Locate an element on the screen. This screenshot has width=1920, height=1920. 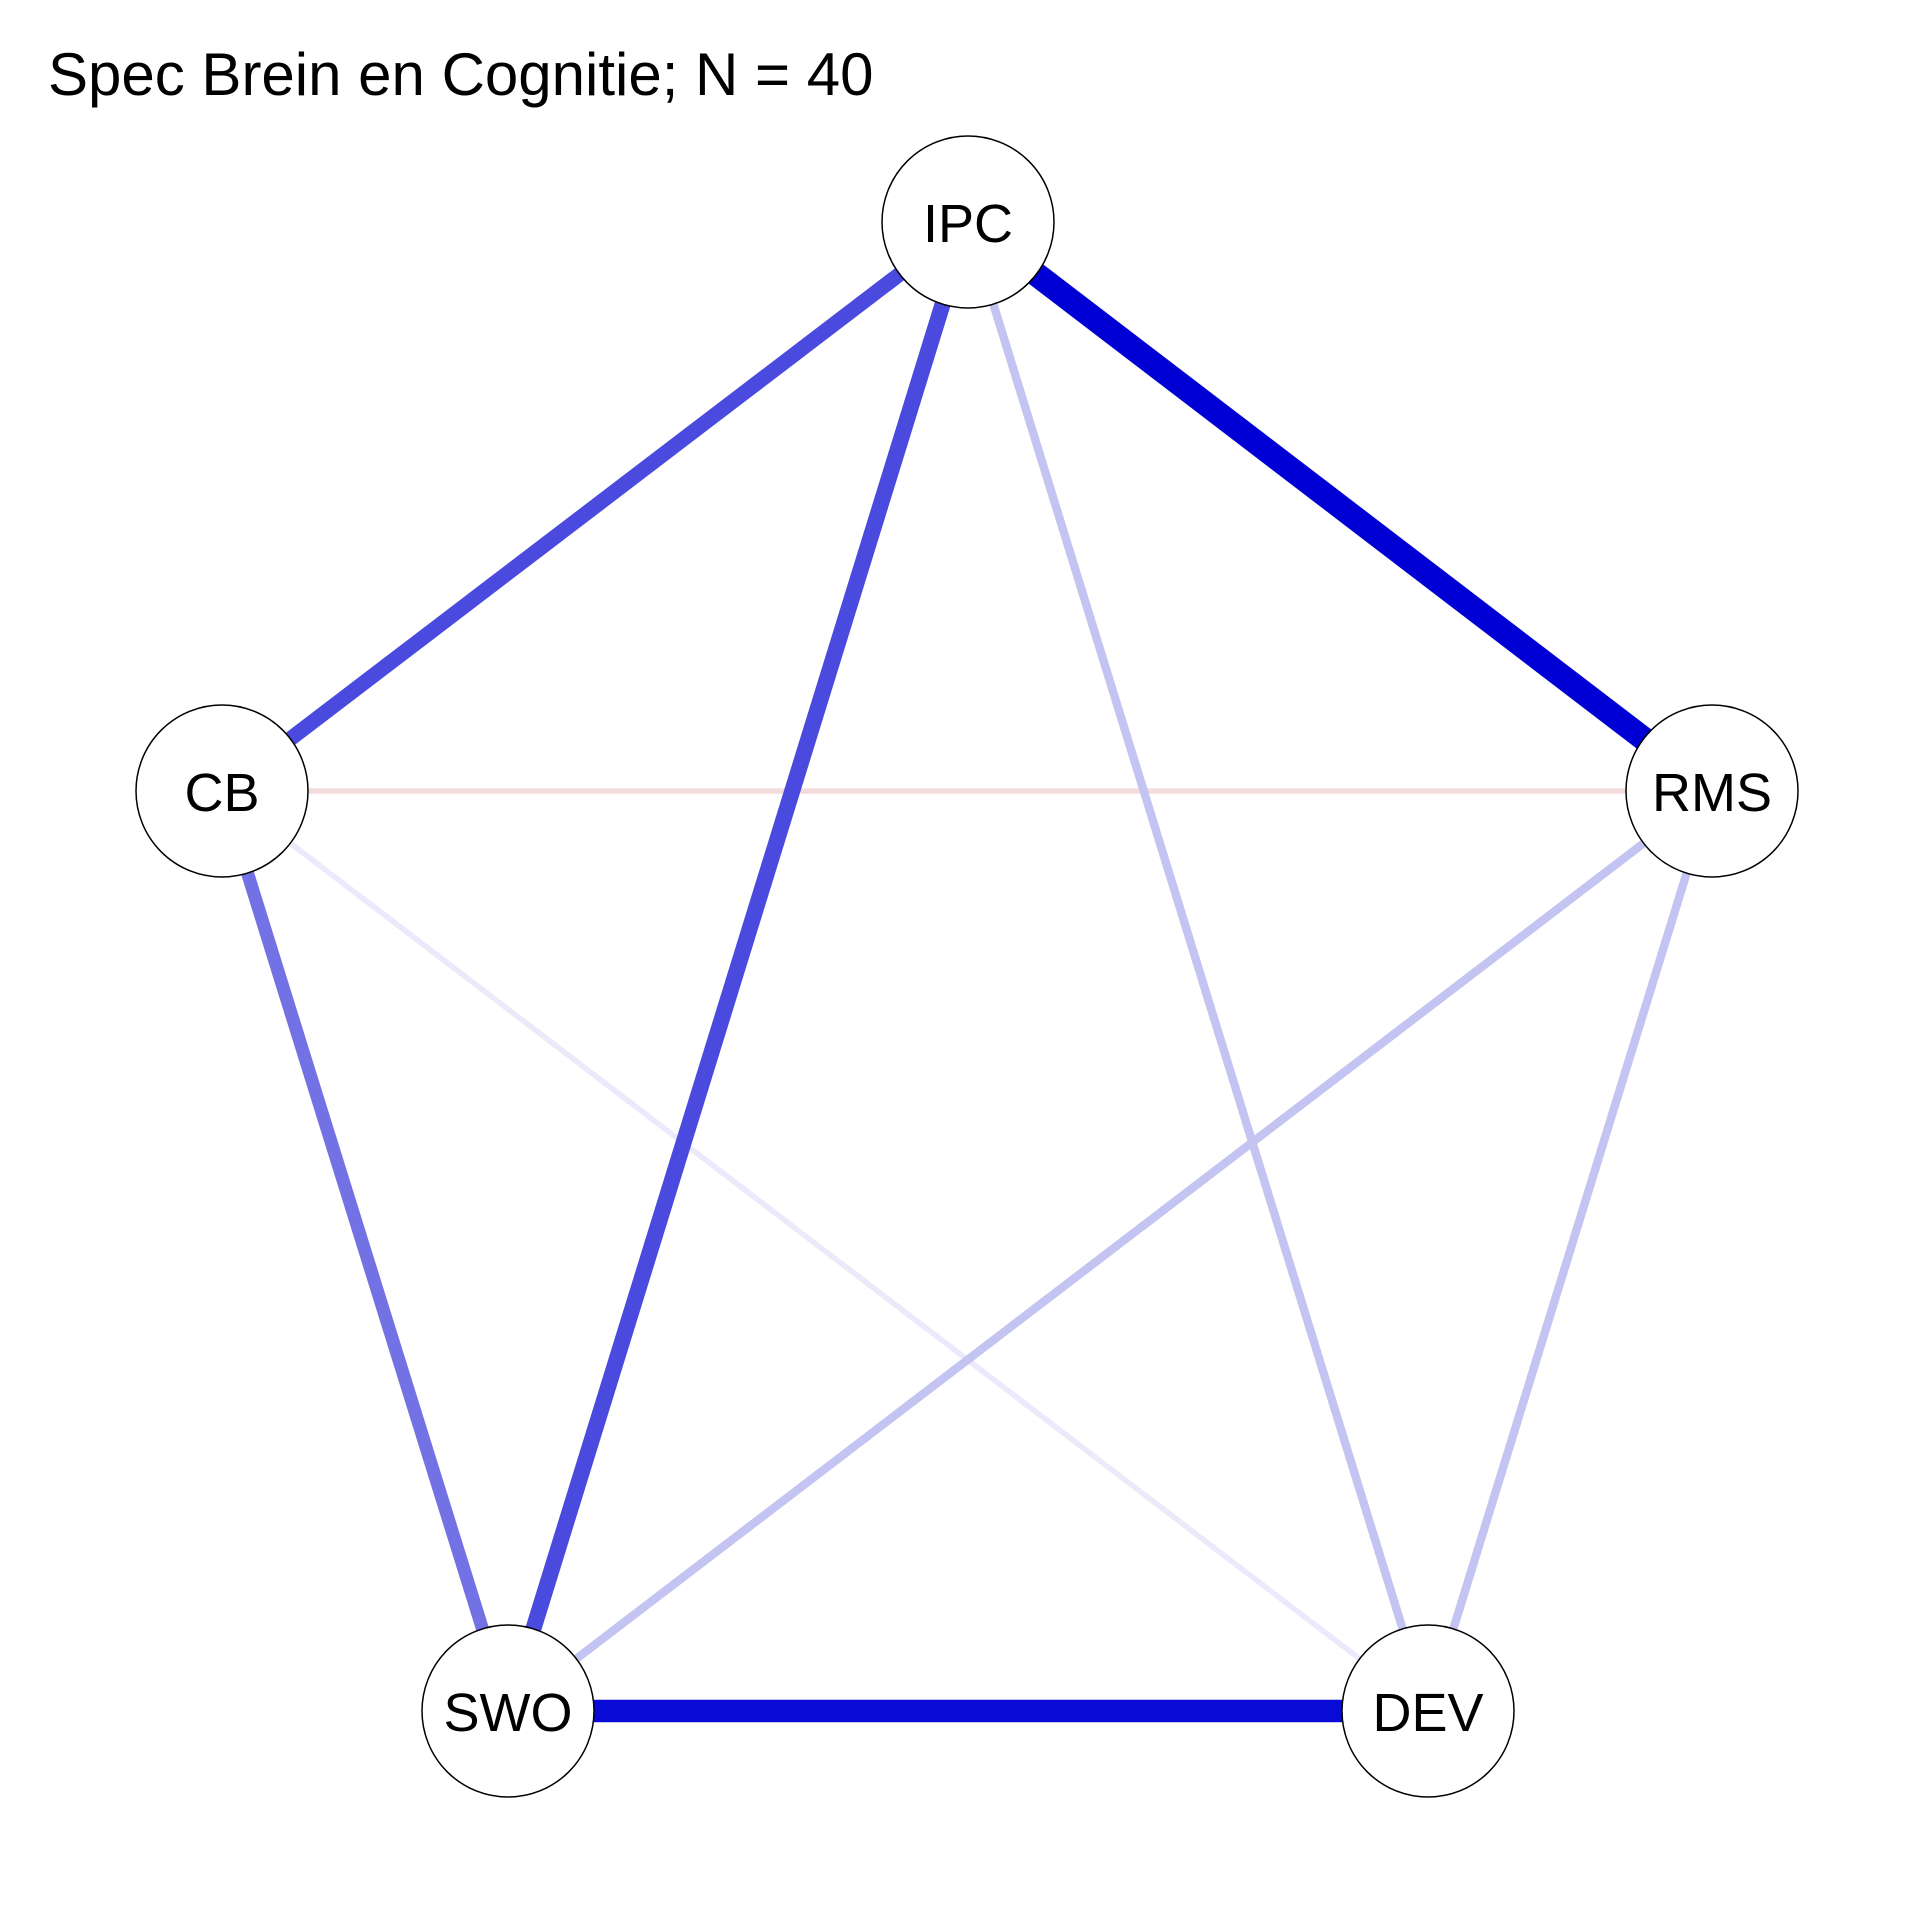
node-circle-dev is located at coordinates (1428, 1711).